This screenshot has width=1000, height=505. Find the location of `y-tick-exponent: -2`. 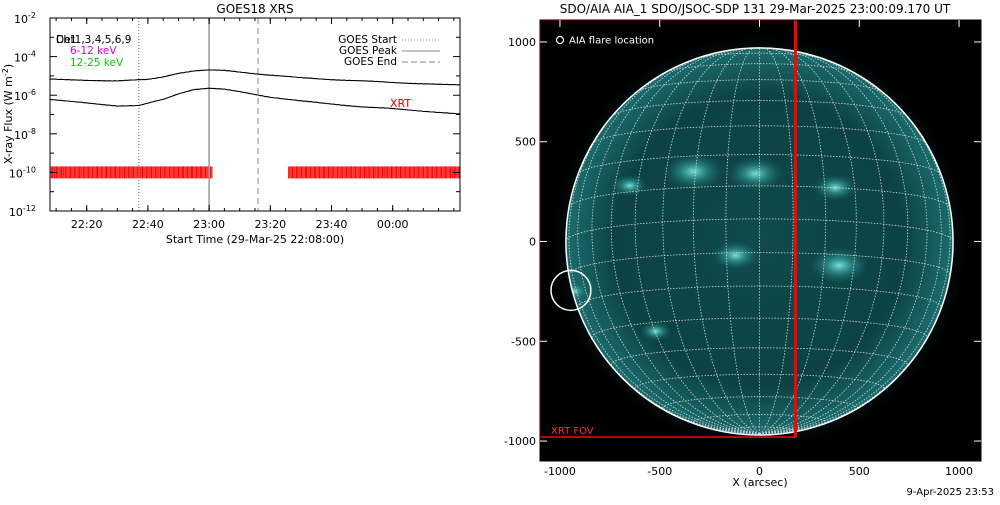

y-tick-exponent: -2 is located at coordinates (32, 15).